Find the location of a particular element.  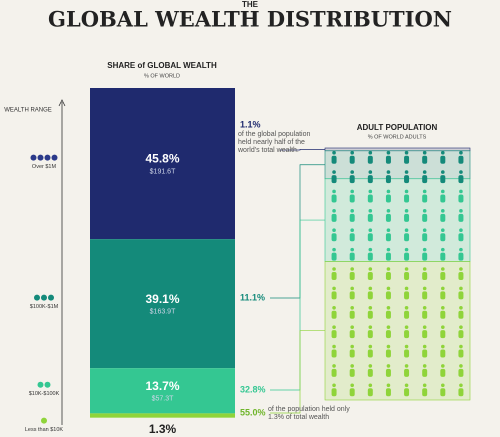

wealth-share-label: 13.7% is located at coordinates (162, 386).